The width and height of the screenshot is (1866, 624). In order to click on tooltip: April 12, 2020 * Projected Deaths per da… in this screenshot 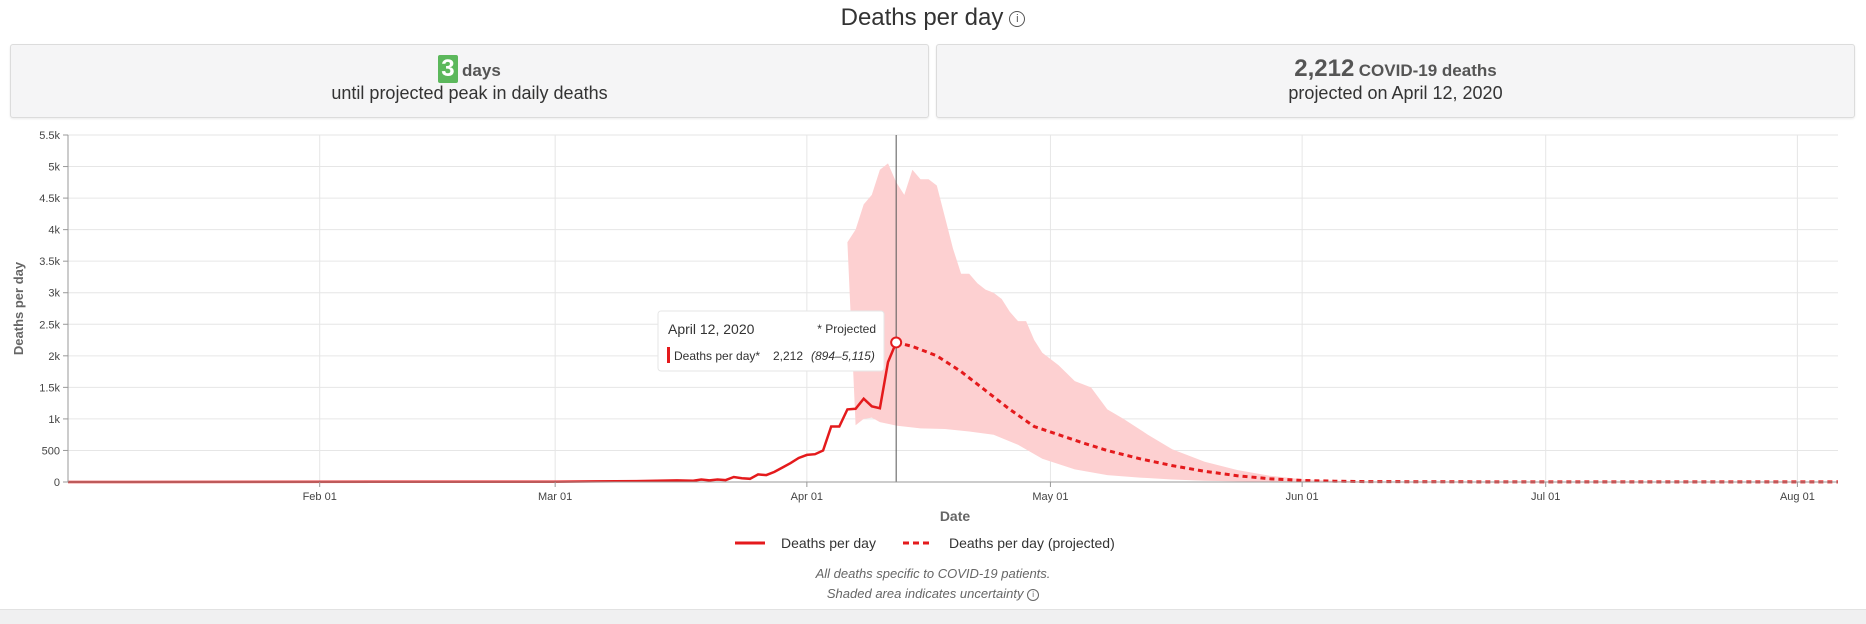, I will do `click(771, 341)`.